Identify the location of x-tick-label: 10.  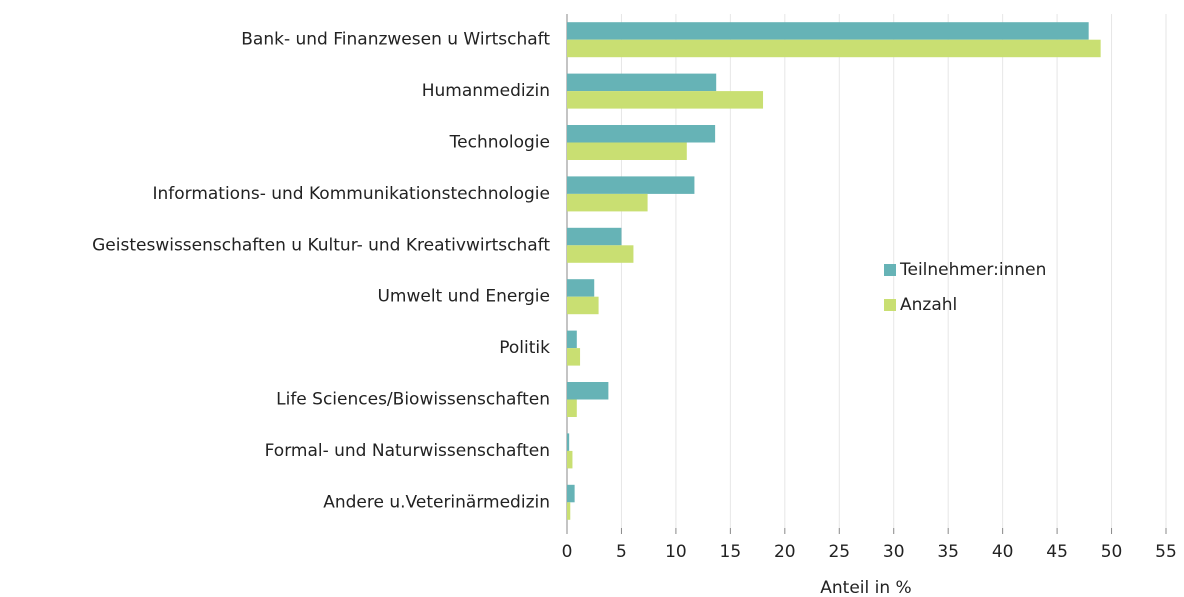
(676, 552).